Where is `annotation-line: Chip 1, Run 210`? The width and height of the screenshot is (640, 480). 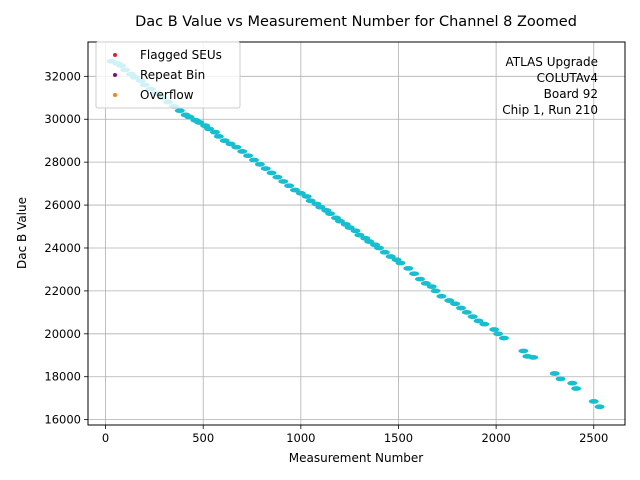 annotation-line: Chip 1, Run 210 is located at coordinates (550, 110).